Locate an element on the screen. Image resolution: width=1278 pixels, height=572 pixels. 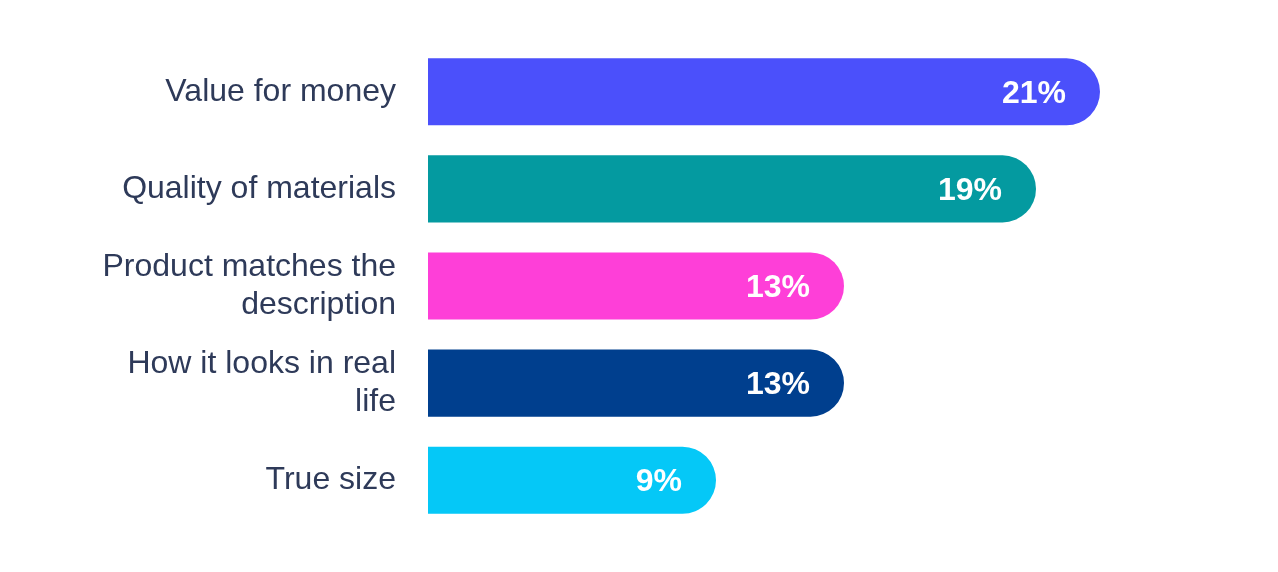
data-label: 19% is located at coordinates (969, 188).